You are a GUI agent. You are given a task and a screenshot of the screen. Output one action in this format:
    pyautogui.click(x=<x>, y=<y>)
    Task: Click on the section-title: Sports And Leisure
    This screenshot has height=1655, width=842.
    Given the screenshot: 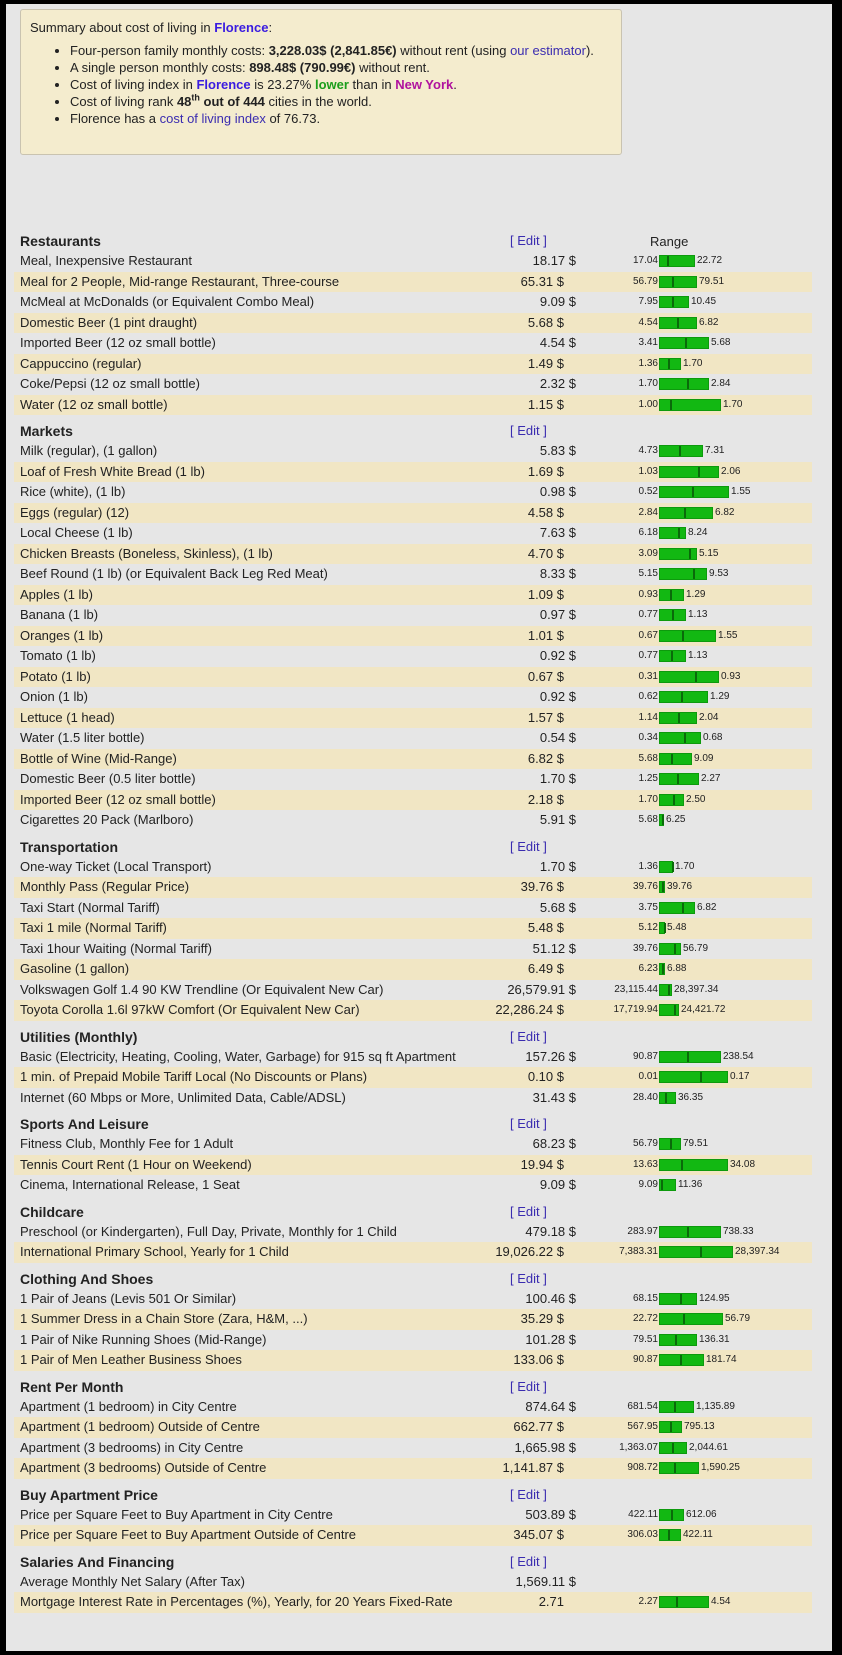 What is the action you would take?
    pyautogui.click(x=84, y=1124)
    